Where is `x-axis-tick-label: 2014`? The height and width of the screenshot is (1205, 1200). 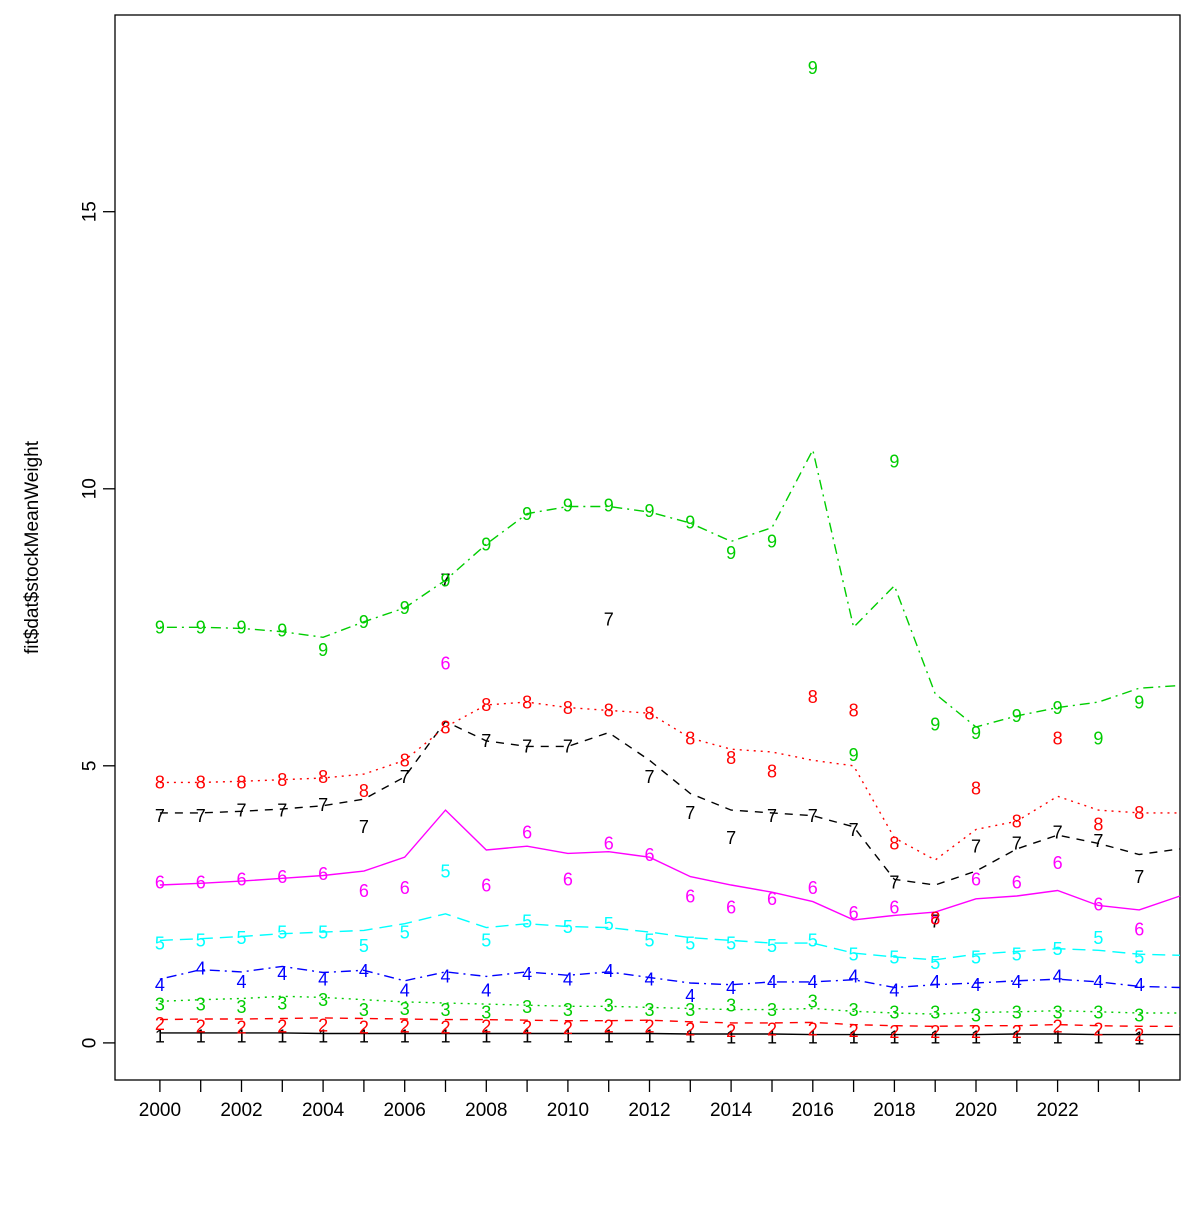
x-axis-tick-label: 2014 is located at coordinates (731, 1110).